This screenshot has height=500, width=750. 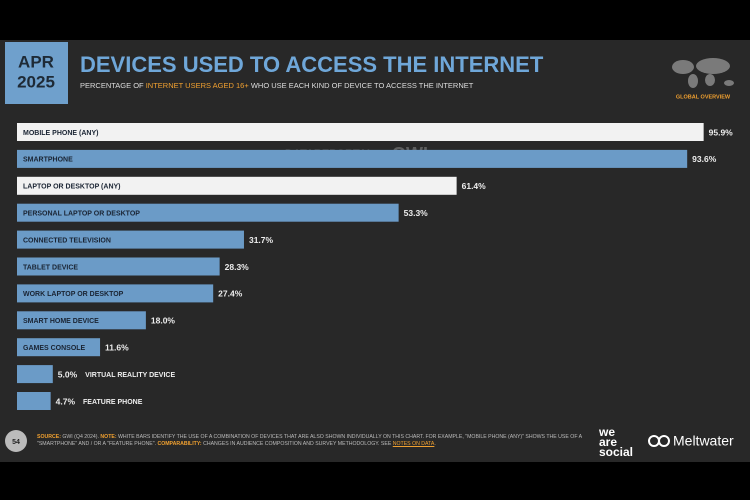 I want to click on value-label: 18.0%, so click(x=163, y=321).